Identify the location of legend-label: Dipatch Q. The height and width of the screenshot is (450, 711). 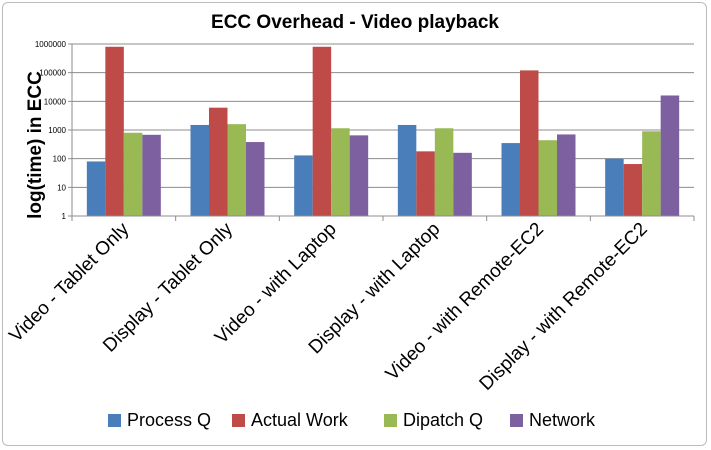
(443, 420).